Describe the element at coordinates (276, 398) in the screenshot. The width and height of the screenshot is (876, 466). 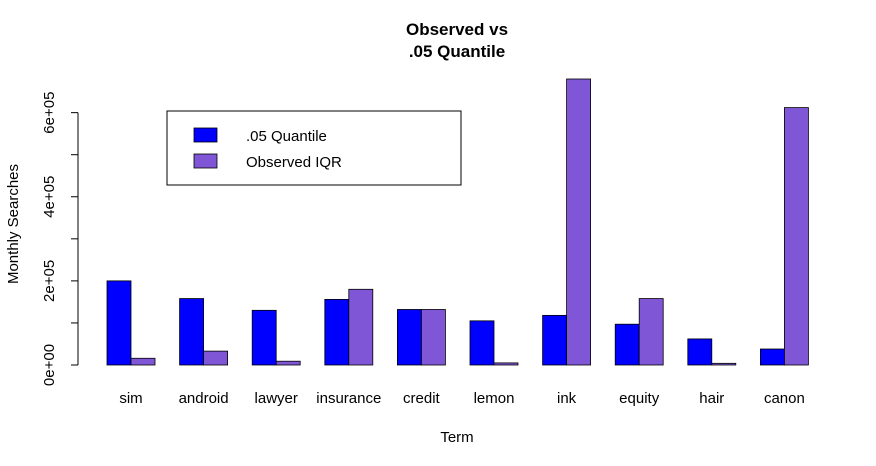
I see `x-tick-label-lawyer: lawyer` at that location.